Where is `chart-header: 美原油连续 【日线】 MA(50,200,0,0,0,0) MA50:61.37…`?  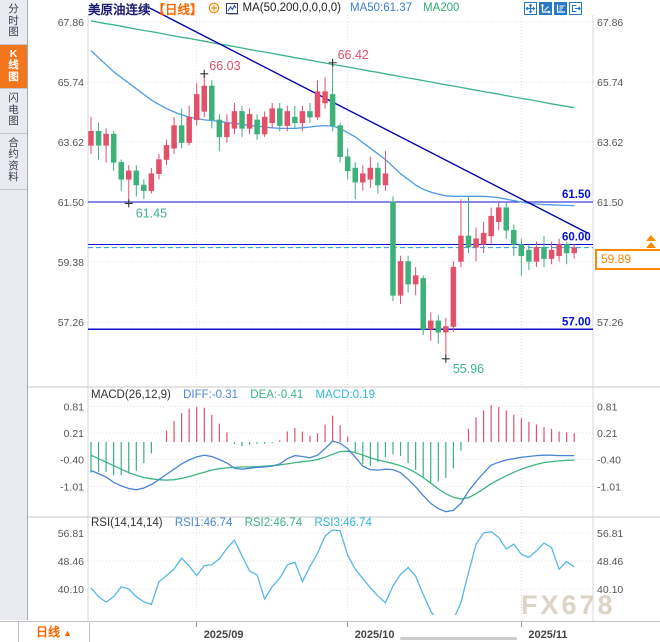
chart-header: 美原油连续 【日线】 MA(50,200,0,0,0,0) MA50:61.37… is located at coordinates (274, 8).